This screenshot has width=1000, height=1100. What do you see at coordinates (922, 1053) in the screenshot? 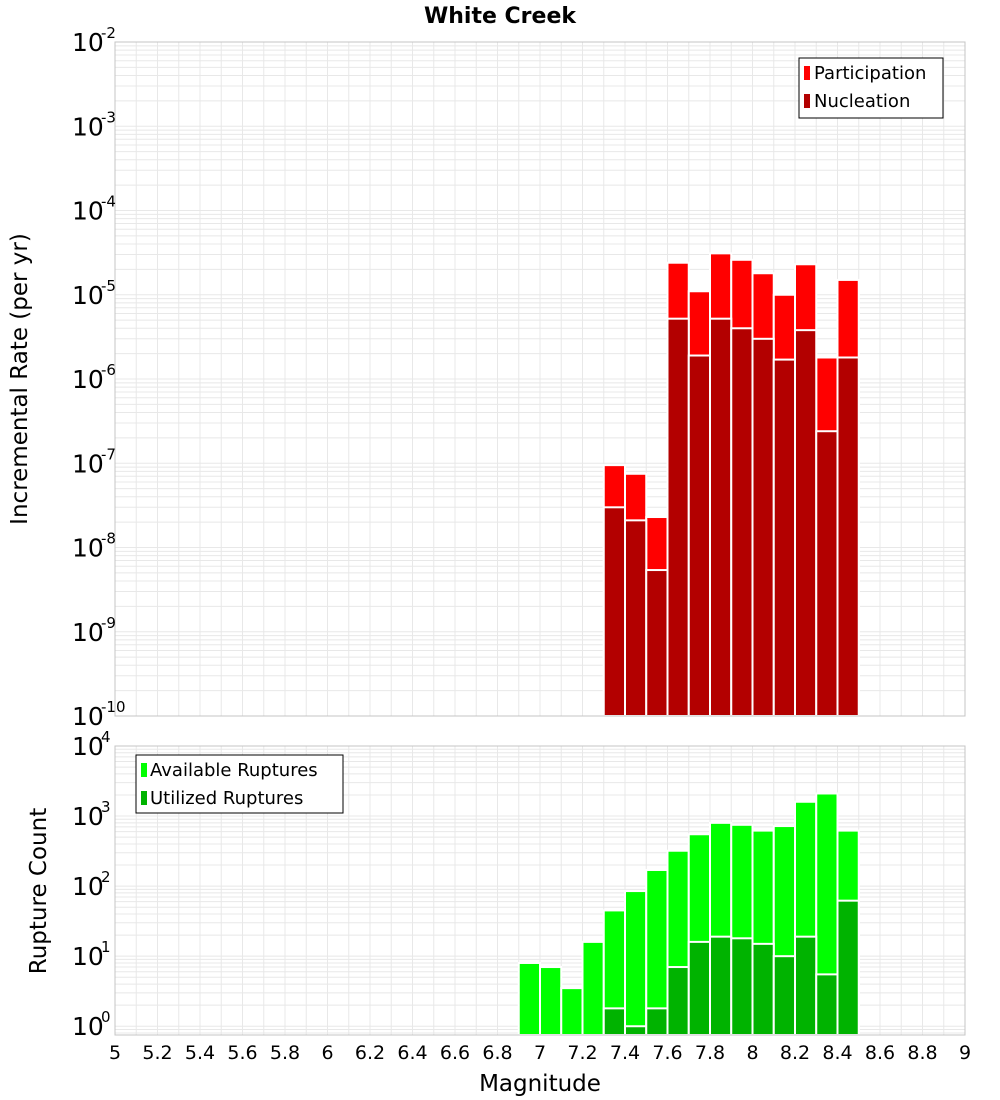
I see `x-tick-label: 8.8` at bounding box center [922, 1053].